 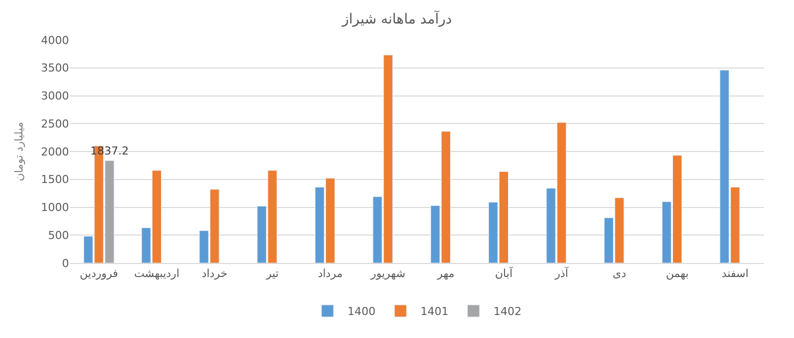 I want to click on x-tick-label: اردیبهشت, so click(x=157, y=273).